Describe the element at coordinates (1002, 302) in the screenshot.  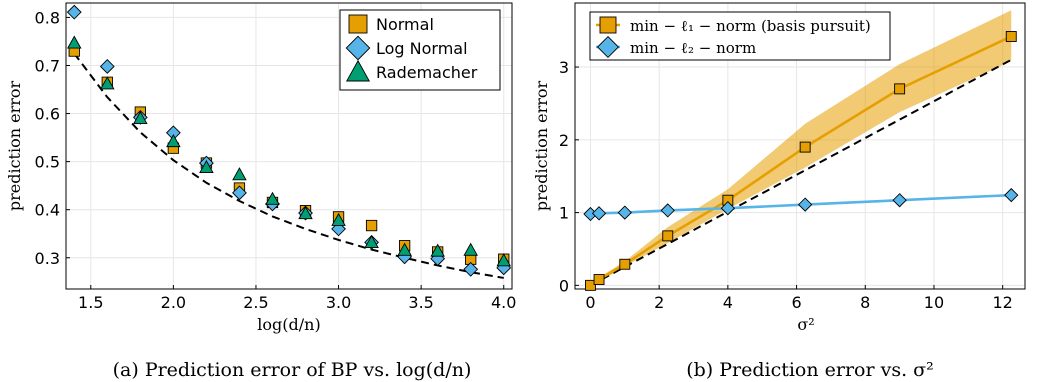
I see `x-tick-label: 12` at that location.